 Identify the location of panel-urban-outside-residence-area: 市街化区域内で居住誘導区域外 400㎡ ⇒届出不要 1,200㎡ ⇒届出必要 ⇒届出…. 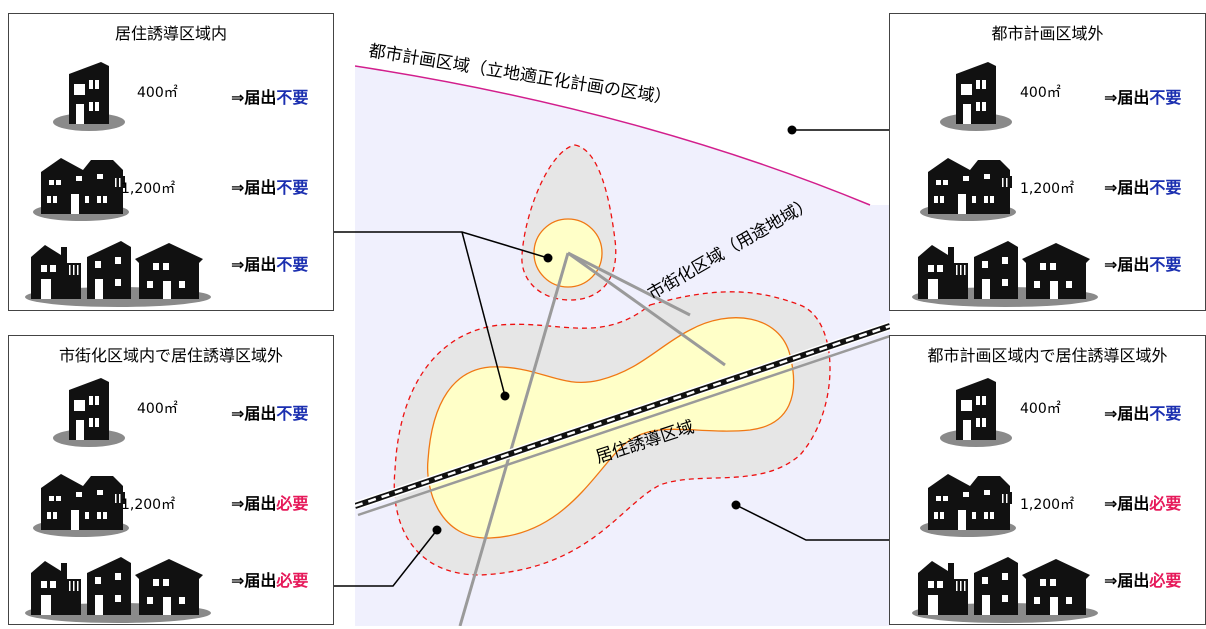
(171, 480).